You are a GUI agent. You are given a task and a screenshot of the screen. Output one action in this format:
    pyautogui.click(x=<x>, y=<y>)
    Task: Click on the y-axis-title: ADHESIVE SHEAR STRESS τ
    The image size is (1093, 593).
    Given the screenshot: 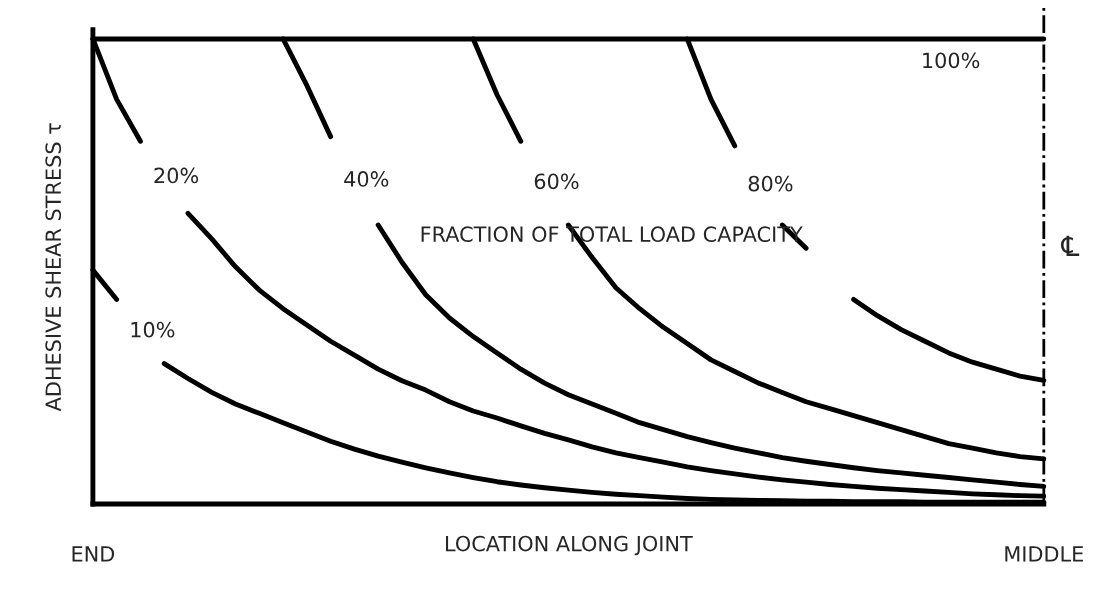 What is the action you would take?
    pyautogui.click(x=53, y=267)
    